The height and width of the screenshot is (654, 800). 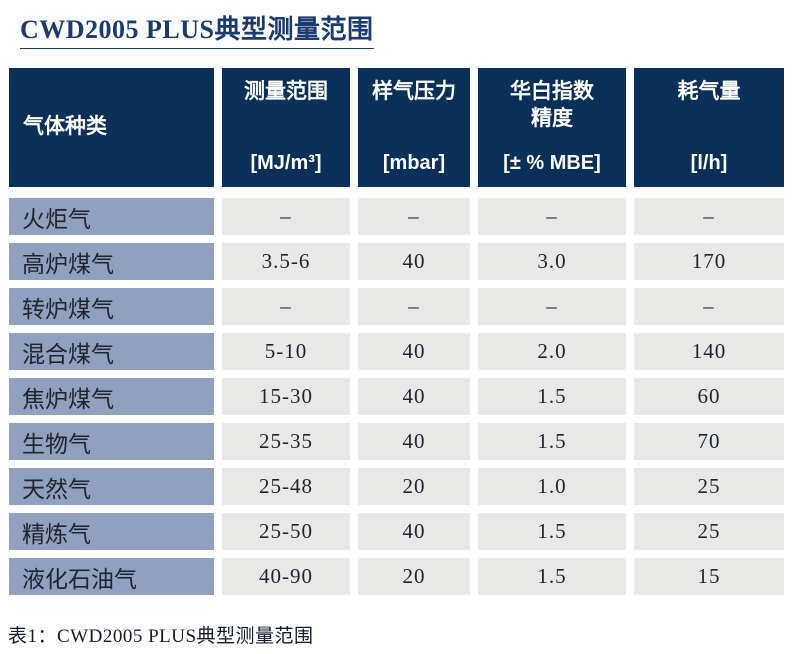 I want to click on value-cell: 15, so click(x=709, y=576).